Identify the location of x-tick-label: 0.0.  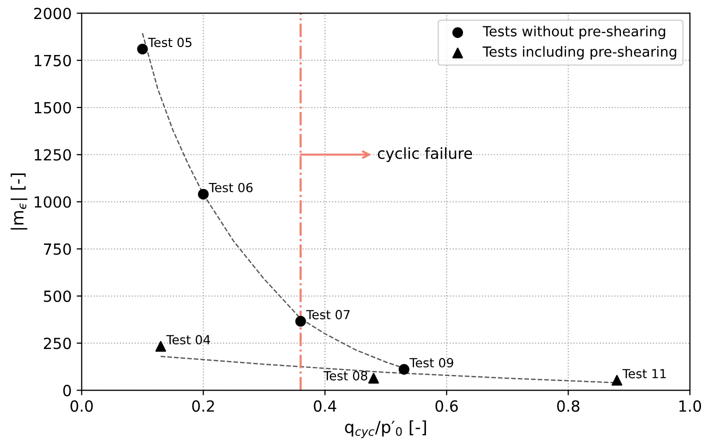
(81, 406).